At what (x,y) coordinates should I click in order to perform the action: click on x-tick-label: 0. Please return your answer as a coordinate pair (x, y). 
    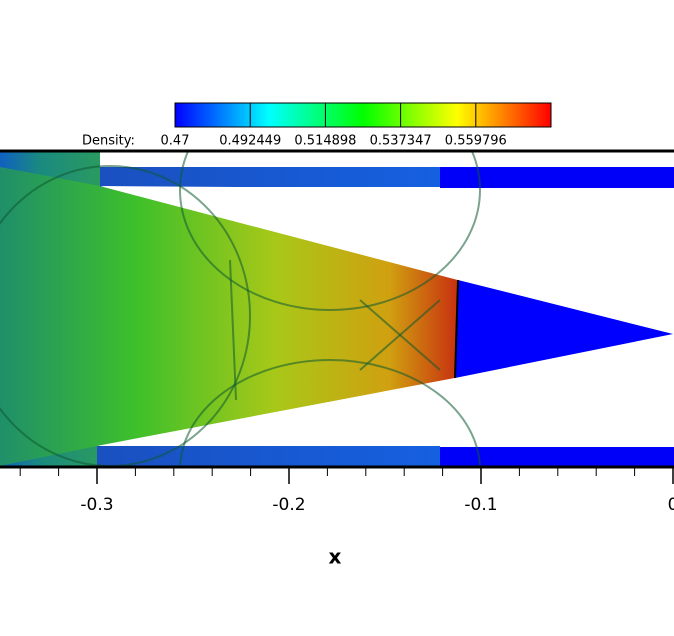
    Looking at the image, I should click on (671, 505).